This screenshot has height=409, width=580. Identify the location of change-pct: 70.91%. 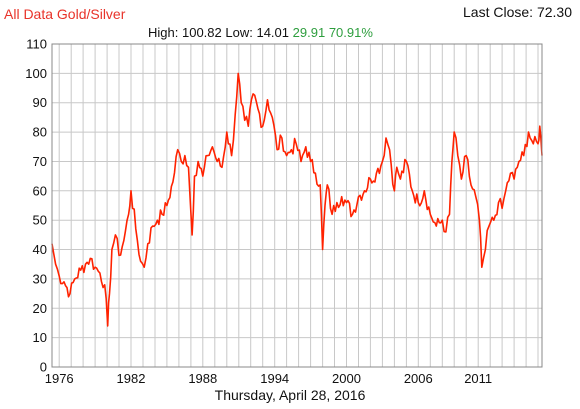
(350, 32).